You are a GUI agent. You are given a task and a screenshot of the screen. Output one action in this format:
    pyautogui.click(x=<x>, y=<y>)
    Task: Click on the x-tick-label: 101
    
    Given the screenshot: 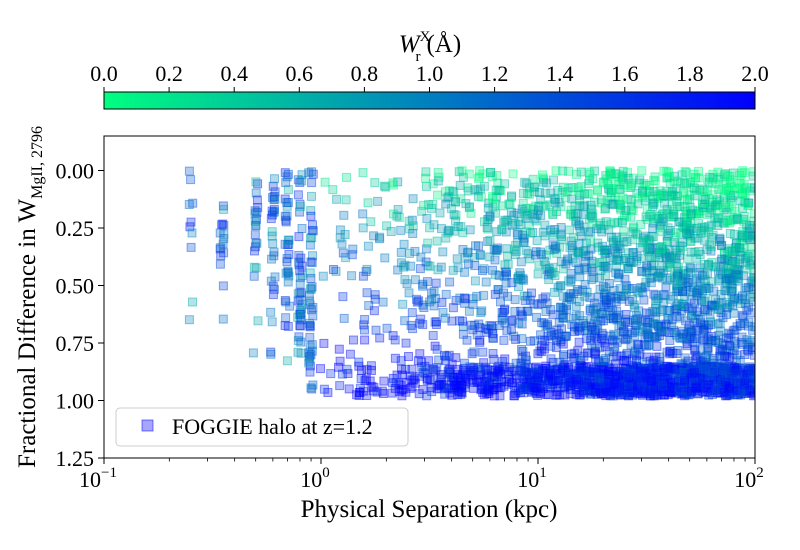 What is the action you would take?
    pyautogui.click(x=532, y=478)
    